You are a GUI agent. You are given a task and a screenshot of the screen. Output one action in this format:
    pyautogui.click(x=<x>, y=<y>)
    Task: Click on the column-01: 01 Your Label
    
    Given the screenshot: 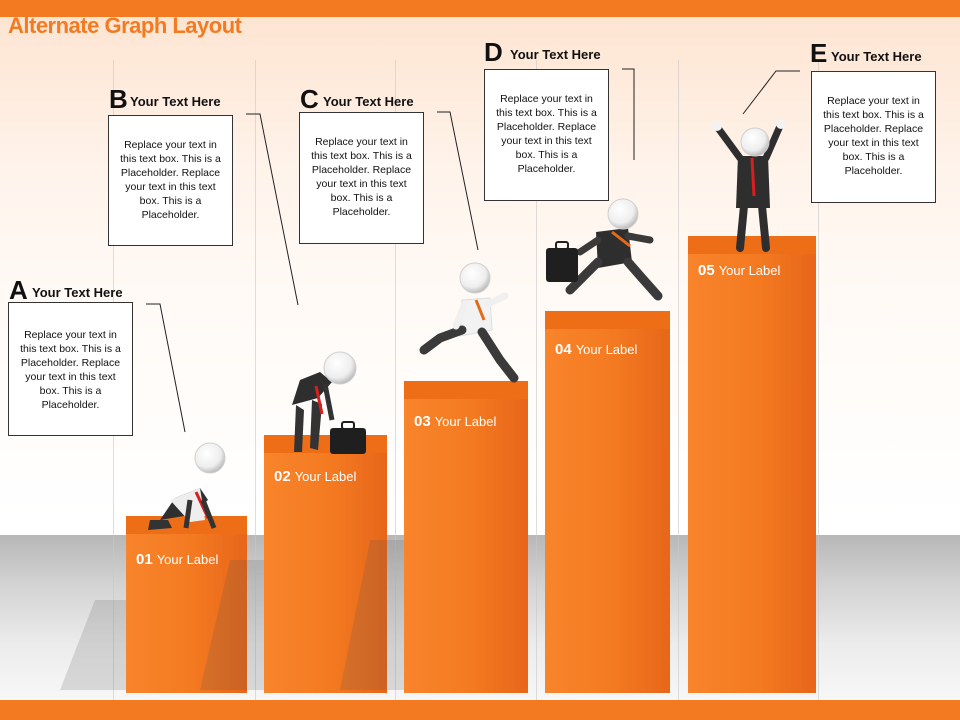 What is the action you would take?
    pyautogui.click(x=186, y=604)
    